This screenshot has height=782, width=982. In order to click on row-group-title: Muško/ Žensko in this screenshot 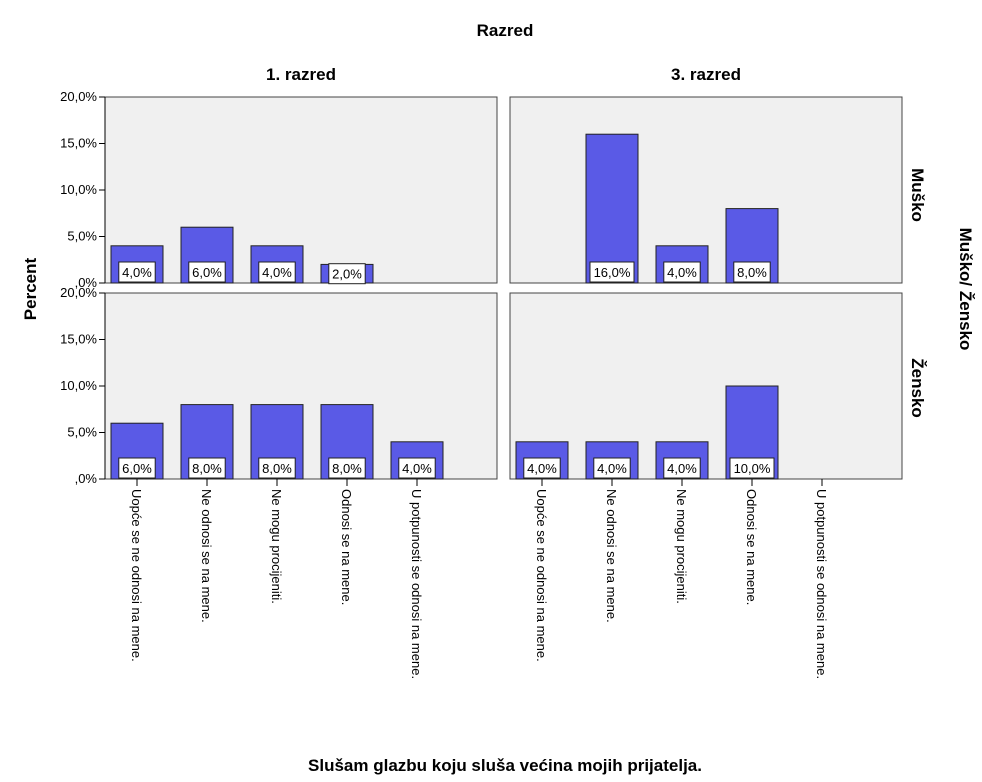, I will do `click(965, 289)`.